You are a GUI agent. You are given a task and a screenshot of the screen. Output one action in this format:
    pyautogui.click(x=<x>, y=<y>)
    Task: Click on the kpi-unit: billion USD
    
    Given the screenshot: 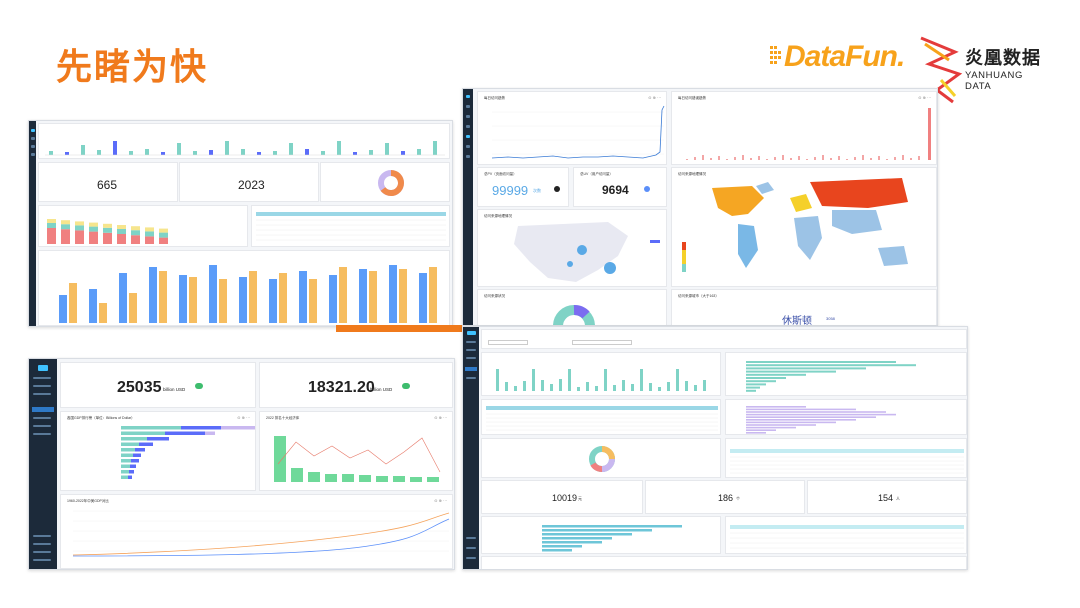 What is the action you would take?
    pyautogui.click(x=381, y=389)
    